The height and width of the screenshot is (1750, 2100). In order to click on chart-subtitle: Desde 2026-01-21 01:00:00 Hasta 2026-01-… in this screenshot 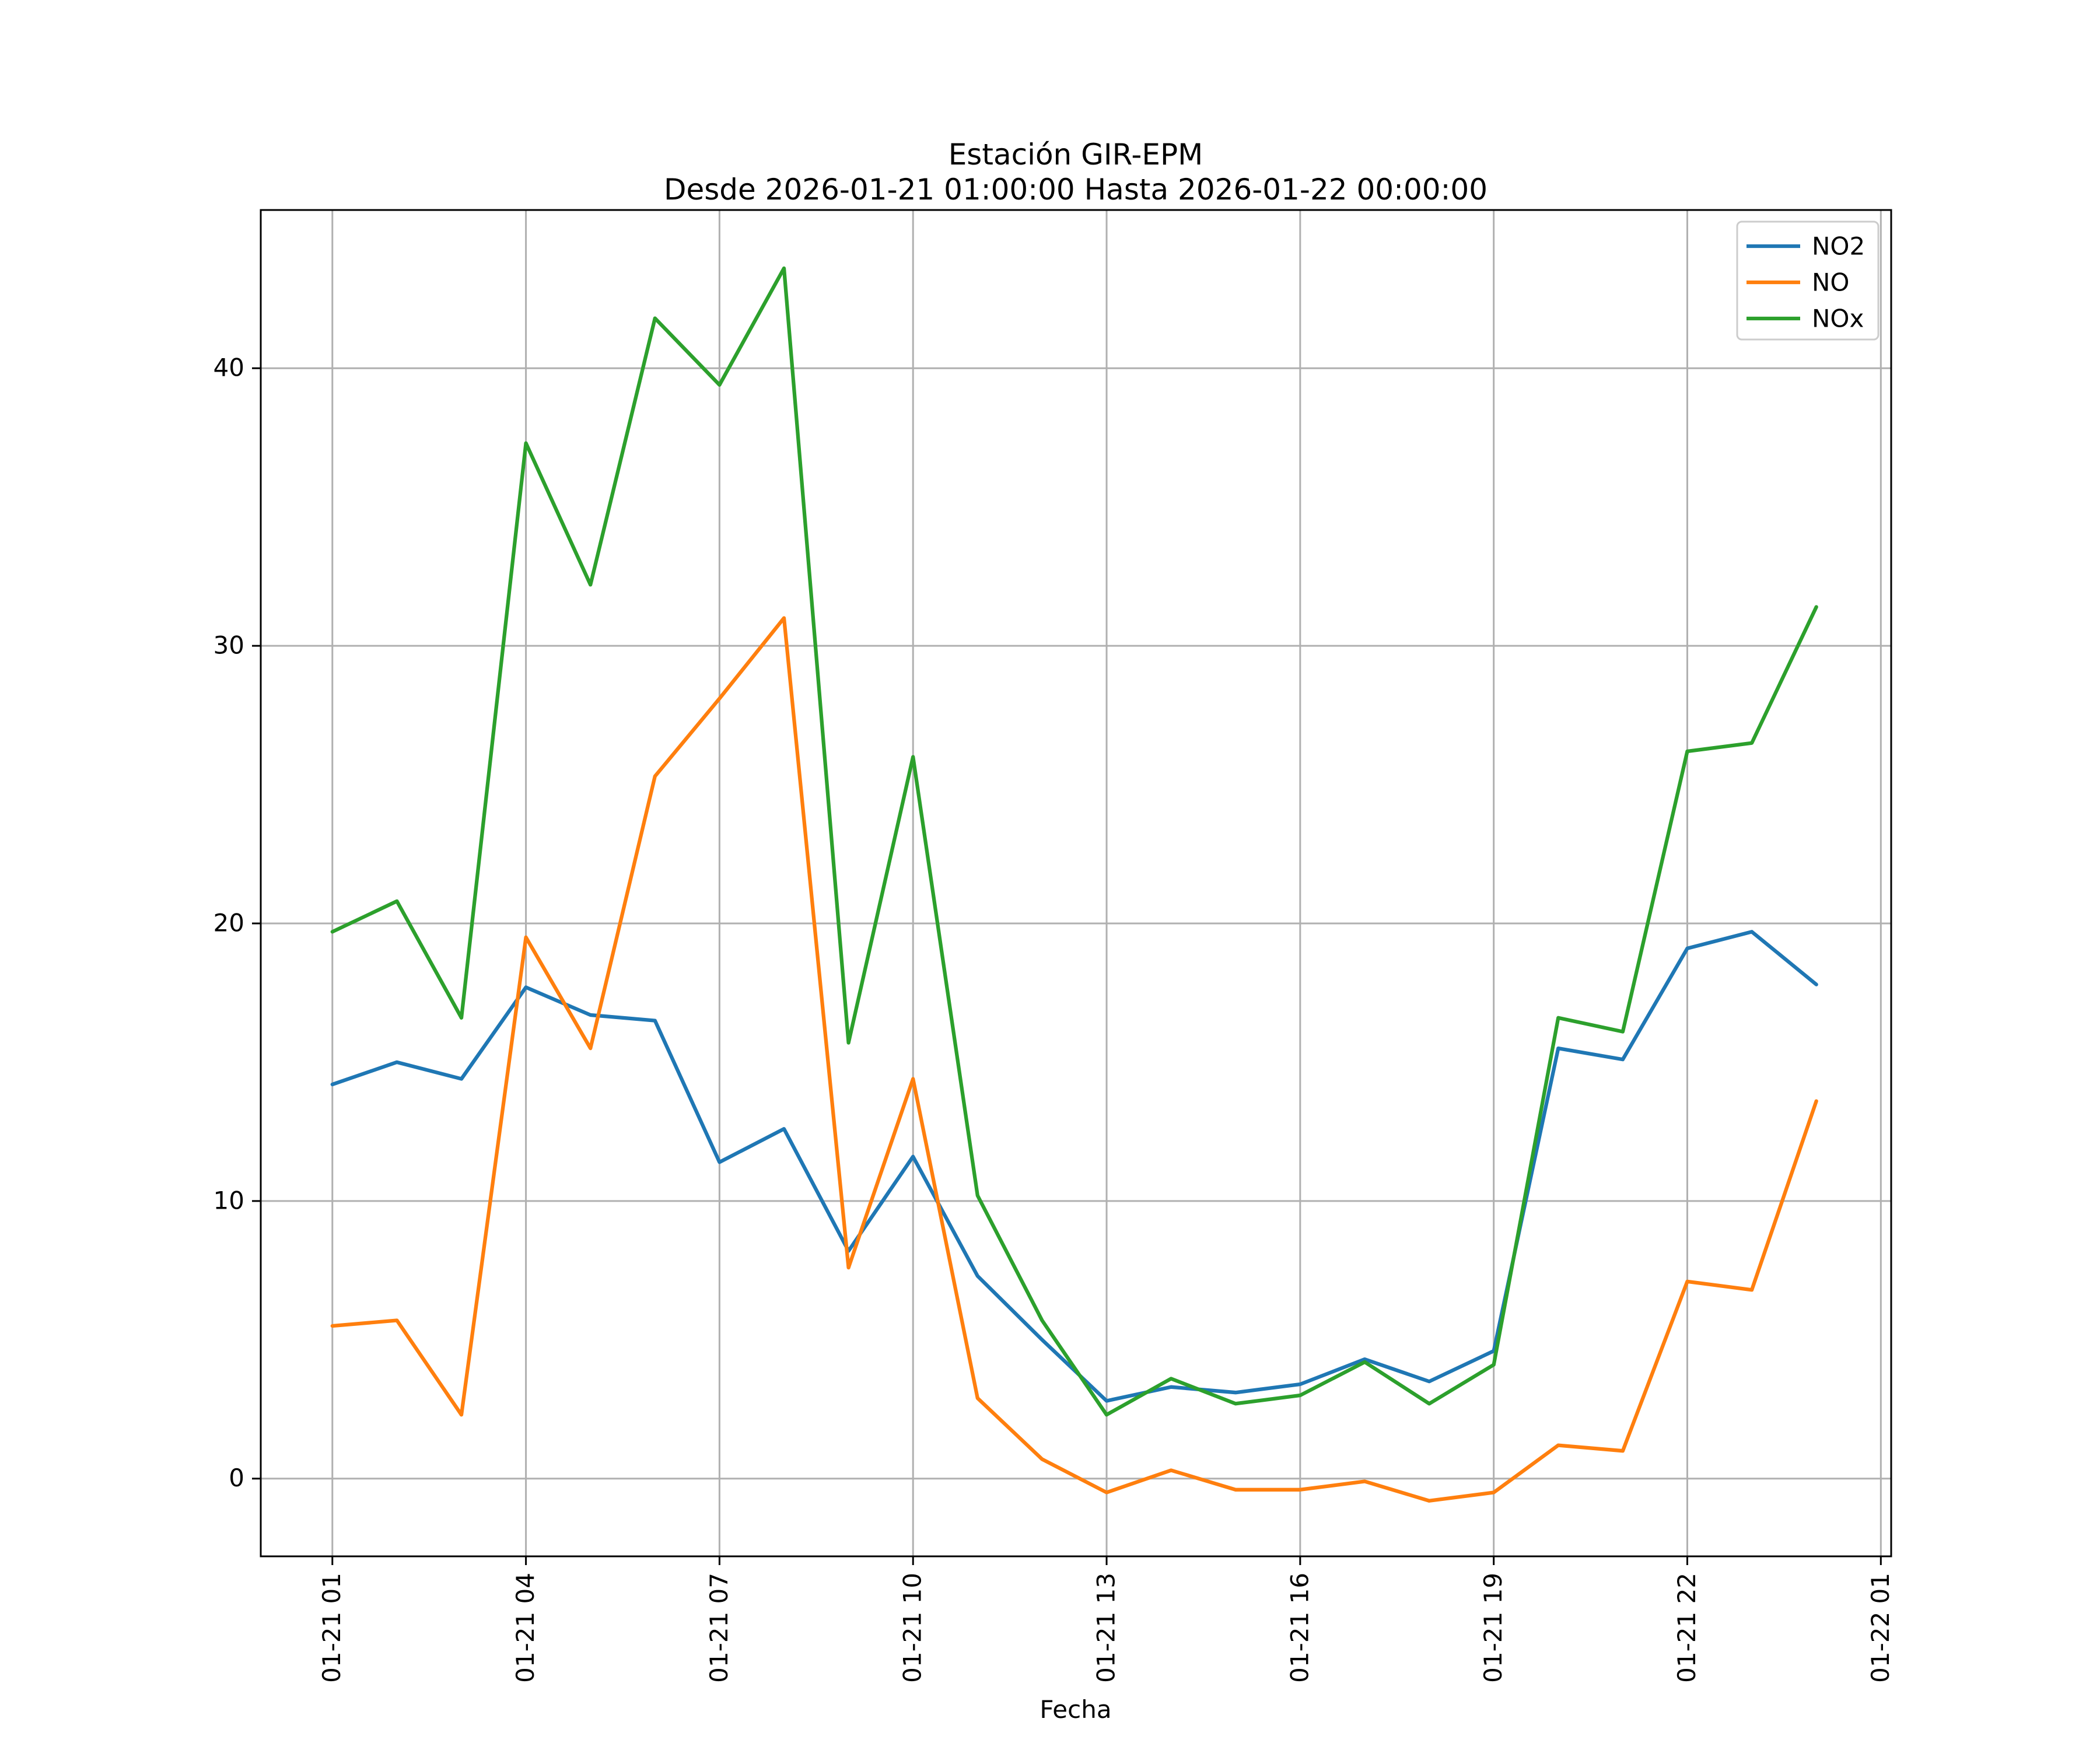, I will do `click(1076, 189)`.